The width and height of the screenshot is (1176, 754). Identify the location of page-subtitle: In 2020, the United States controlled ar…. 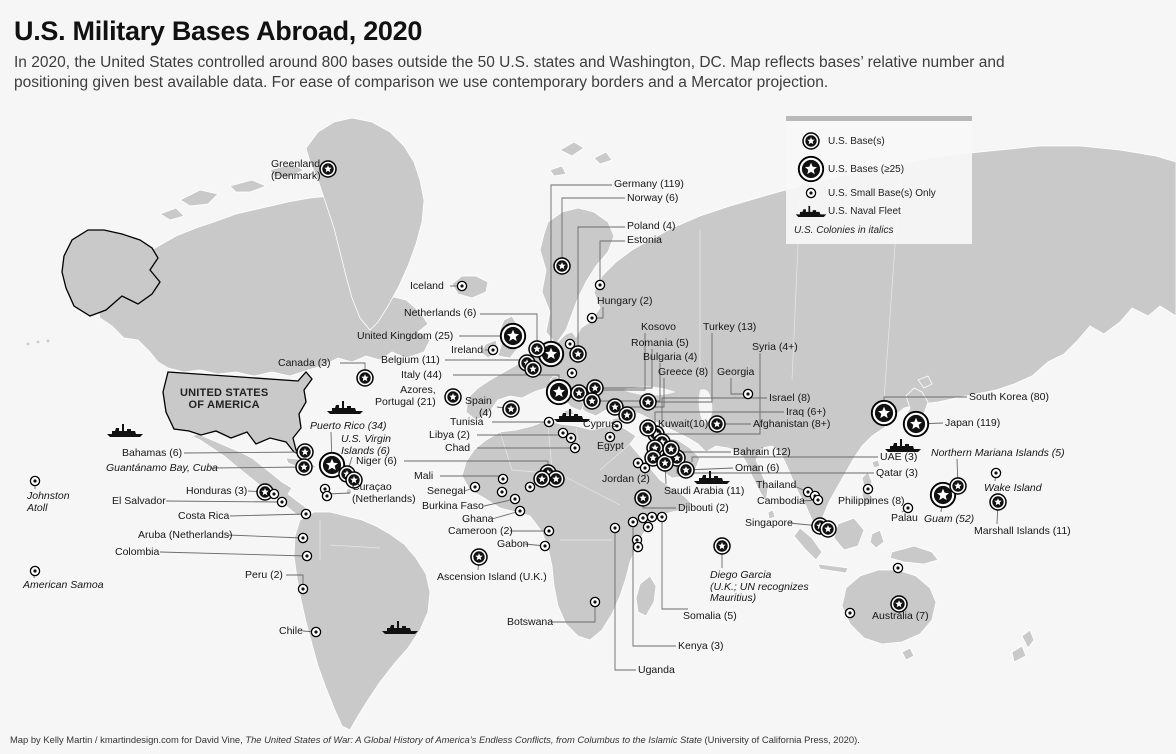
(509, 72).